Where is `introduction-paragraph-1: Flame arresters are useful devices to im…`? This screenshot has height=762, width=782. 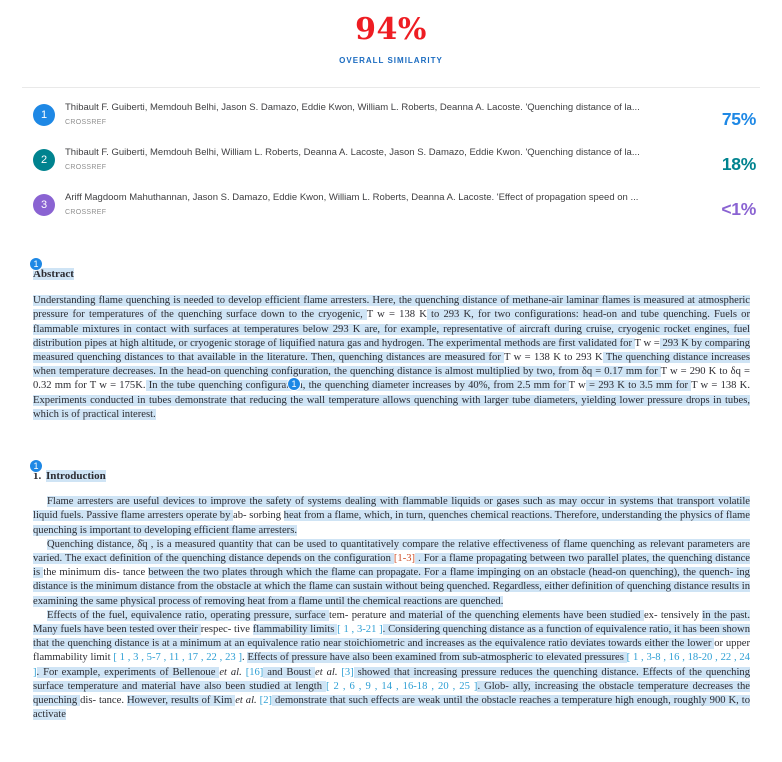
introduction-paragraph-1: Flame arresters are useful devices to im… is located at coordinates (392, 516).